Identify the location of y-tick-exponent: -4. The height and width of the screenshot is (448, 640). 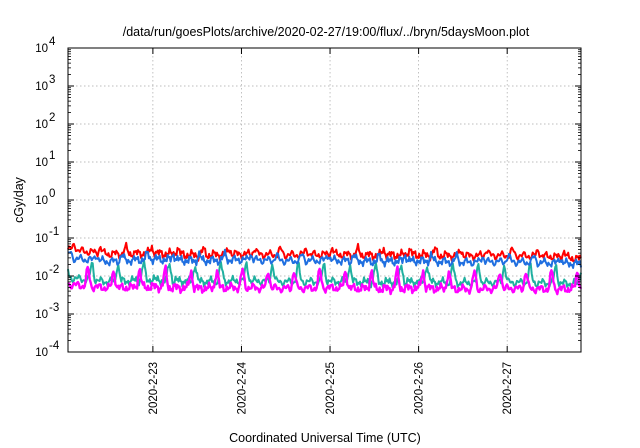
(54, 346).